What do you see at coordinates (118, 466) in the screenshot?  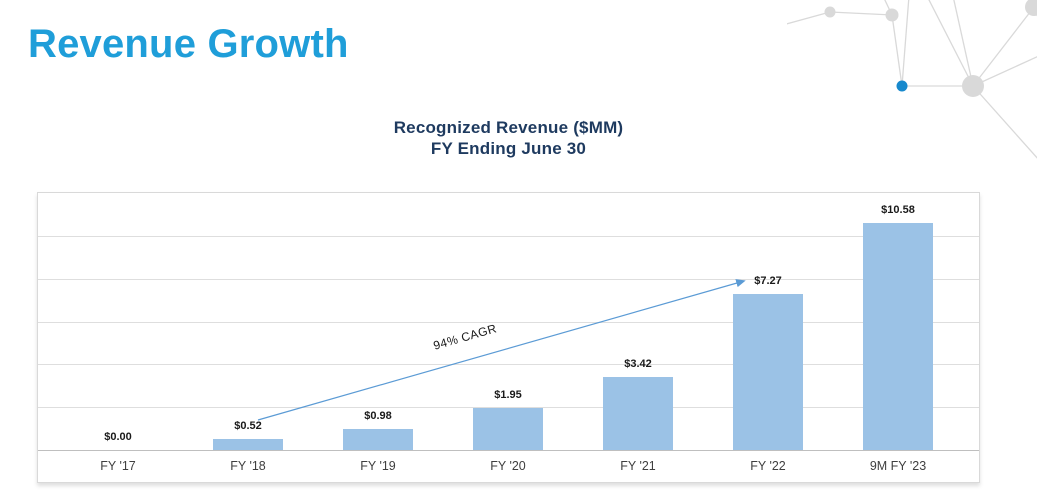 I see `x-axis-label: FY '17` at bounding box center [118, 466].